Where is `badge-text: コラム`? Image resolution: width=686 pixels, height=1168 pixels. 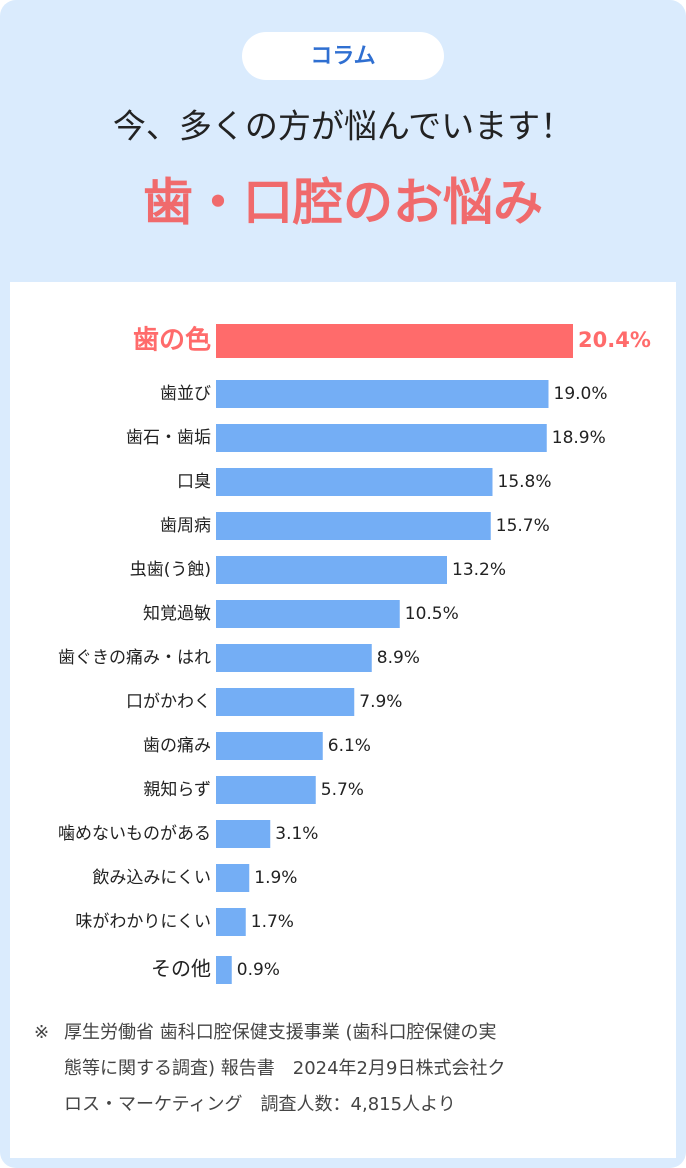 badge-text: コラム is located at coordinates (342, 56).